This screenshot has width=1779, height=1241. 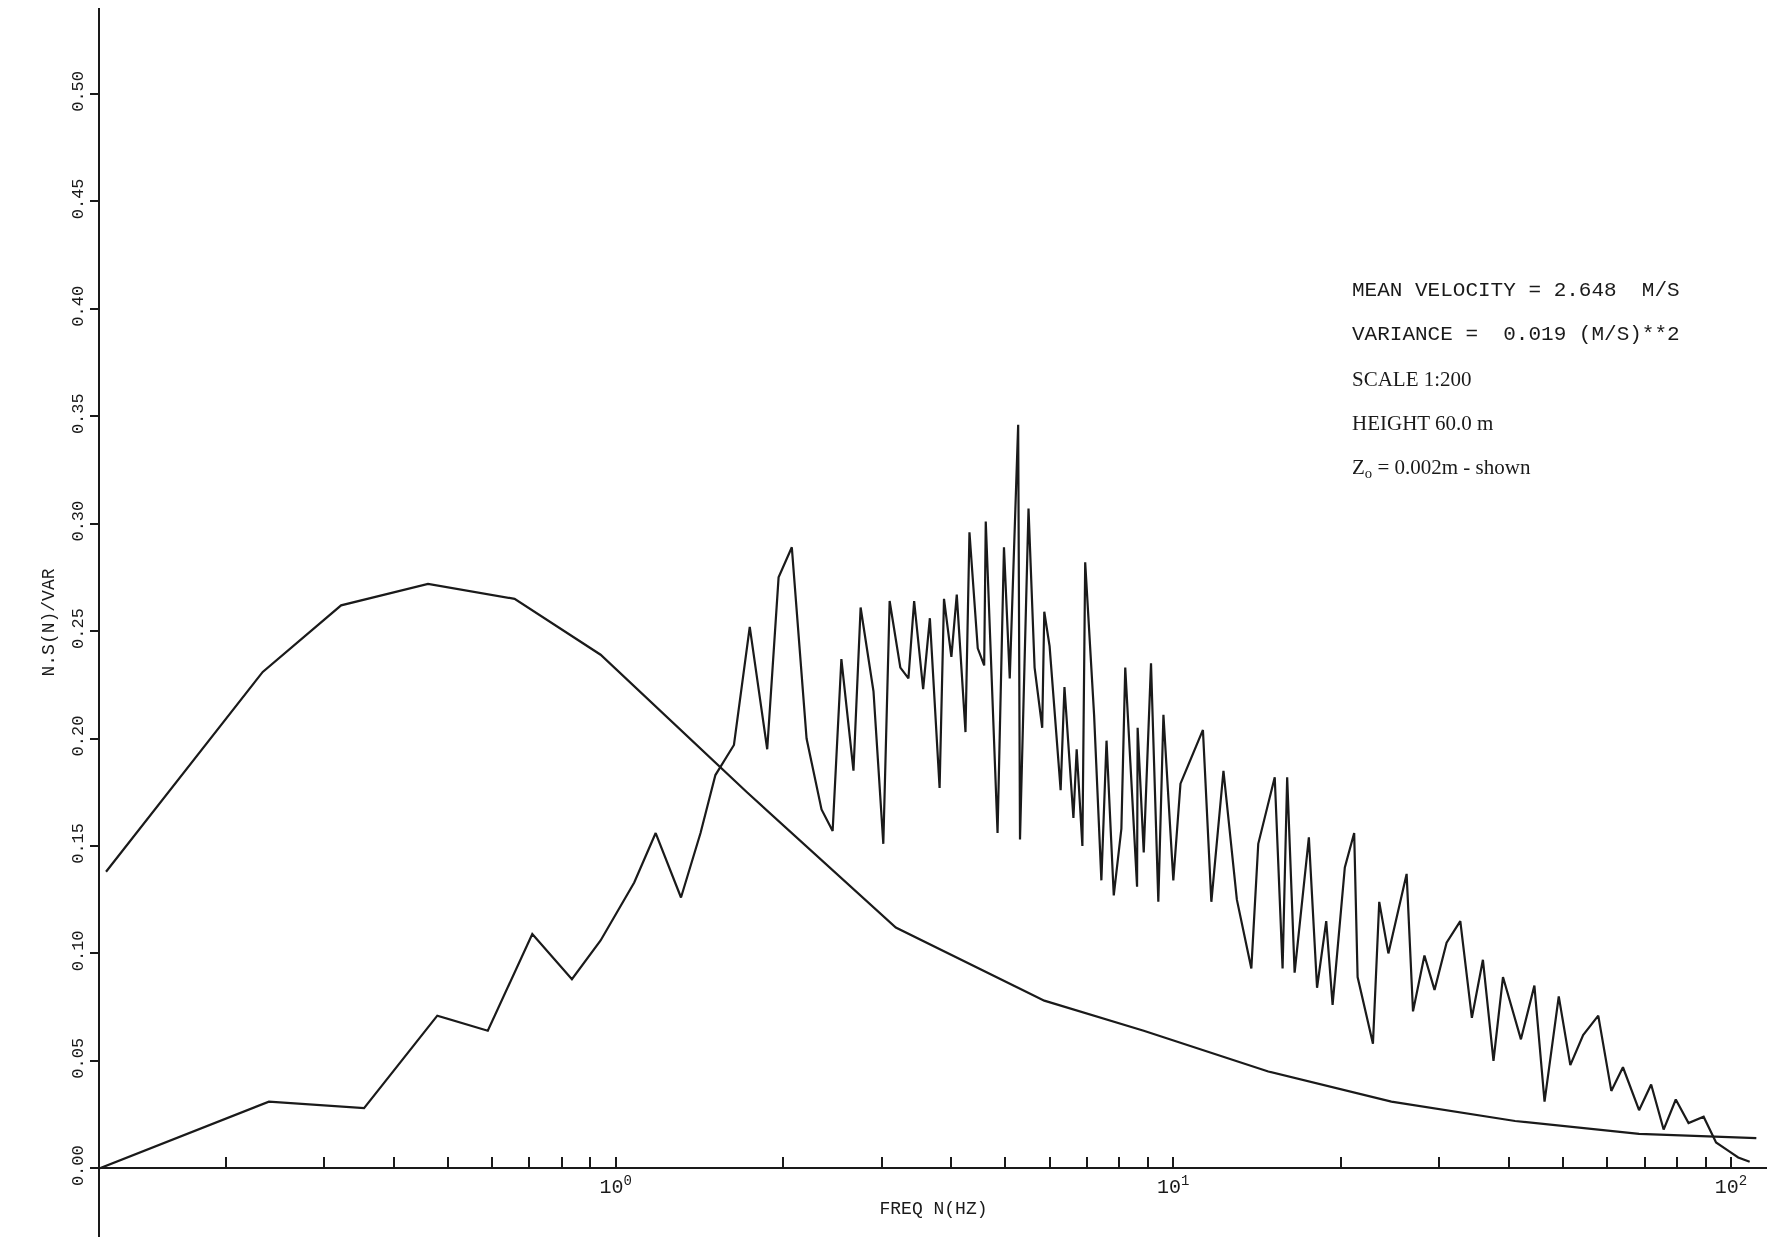 I want to click on y-tick-label: 0.30, so click(x=79, y=521).